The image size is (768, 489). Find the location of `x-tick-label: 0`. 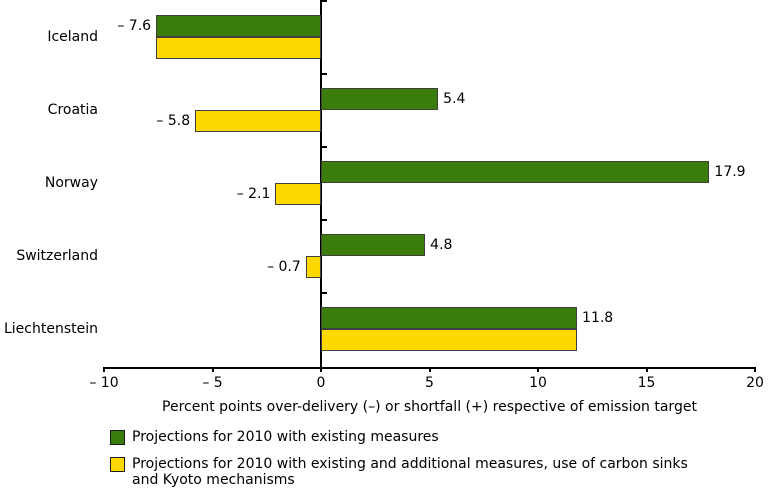

x-tick-label: 0 is located at coordinates (321, 383).